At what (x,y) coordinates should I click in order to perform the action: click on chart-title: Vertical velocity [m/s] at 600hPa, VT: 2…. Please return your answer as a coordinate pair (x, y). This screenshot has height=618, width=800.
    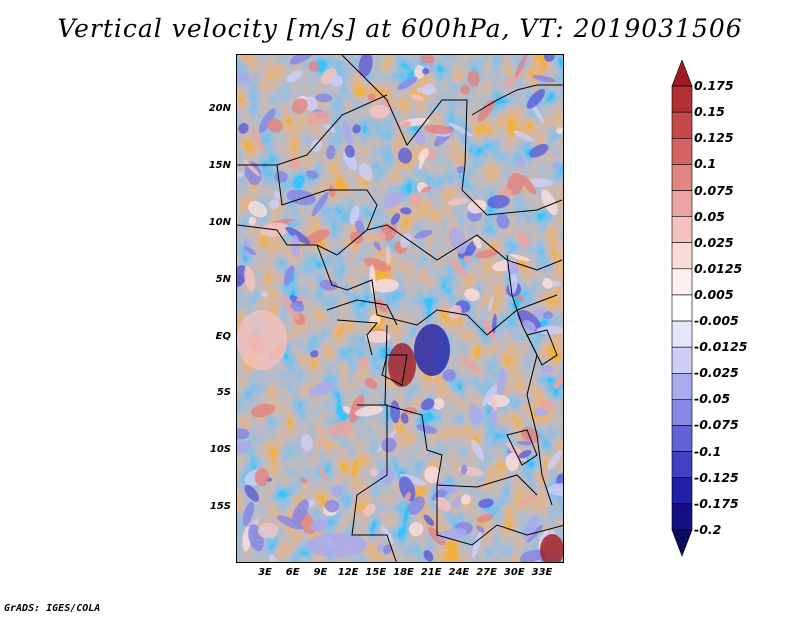
    Looking at the image, I should click on (400, 28).